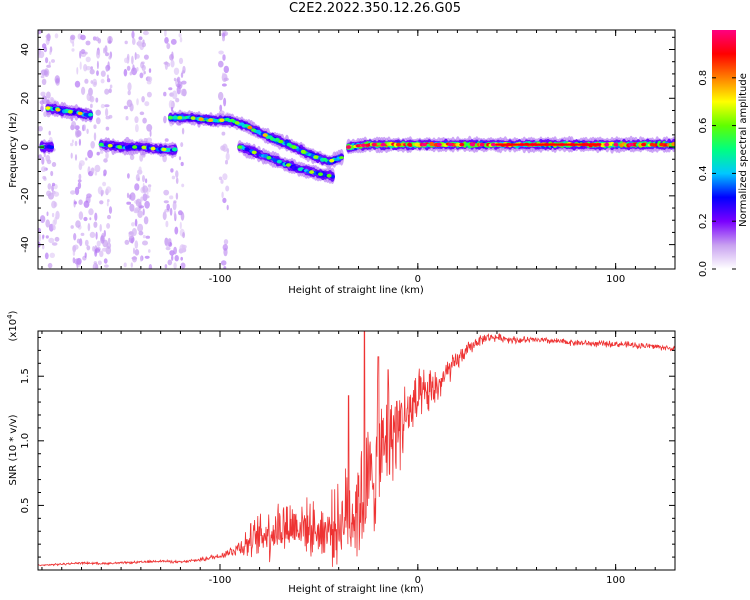 This screenshot has height=600, width=750. Describe the element at coordinates (25, 244) in the screenshot. I see `spectrogram-y-tick-label: -40` at that location.